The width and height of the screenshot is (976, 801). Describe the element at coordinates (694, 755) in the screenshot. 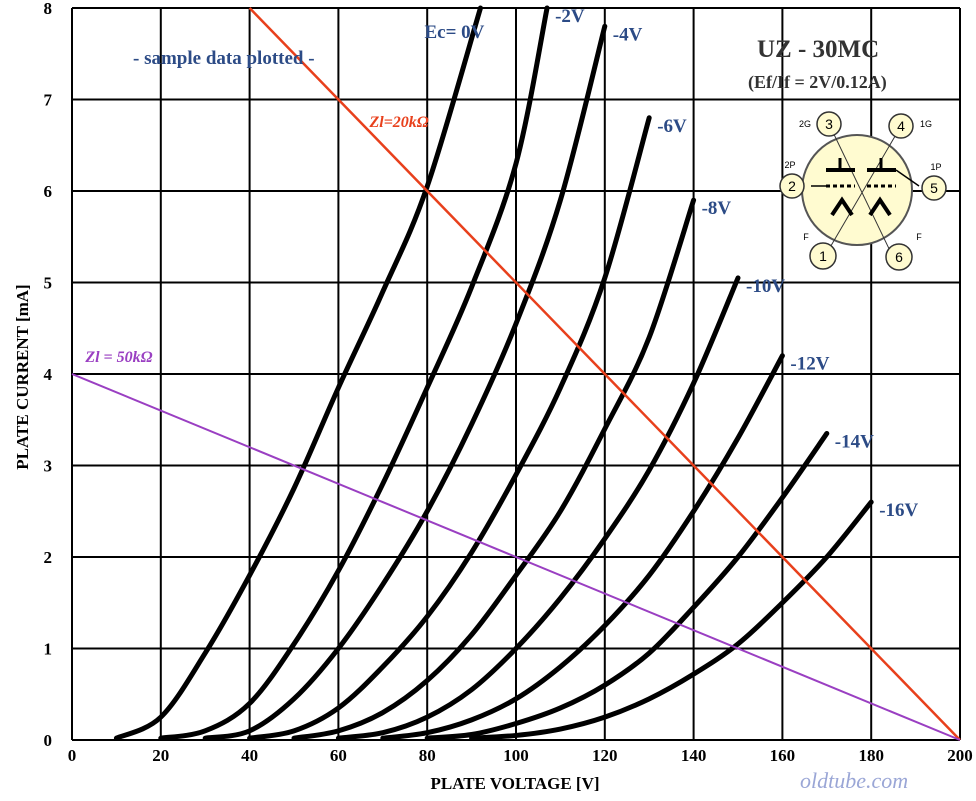

I see `x-tick-label: 140` at that location.